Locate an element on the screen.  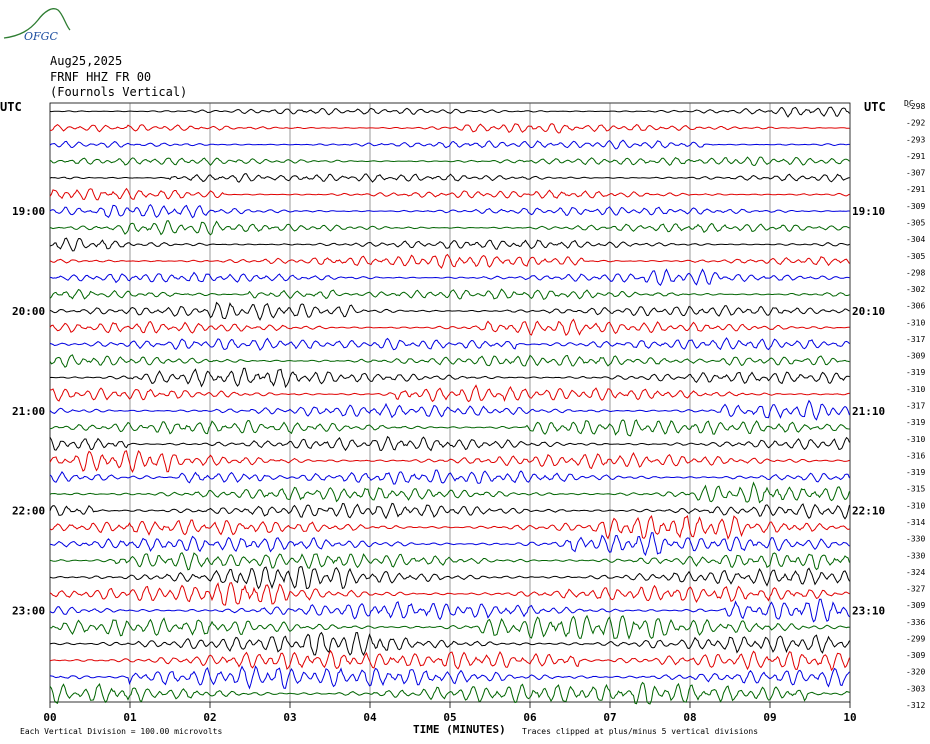
logo-text: OFGC is located at coordinates (41, 36).